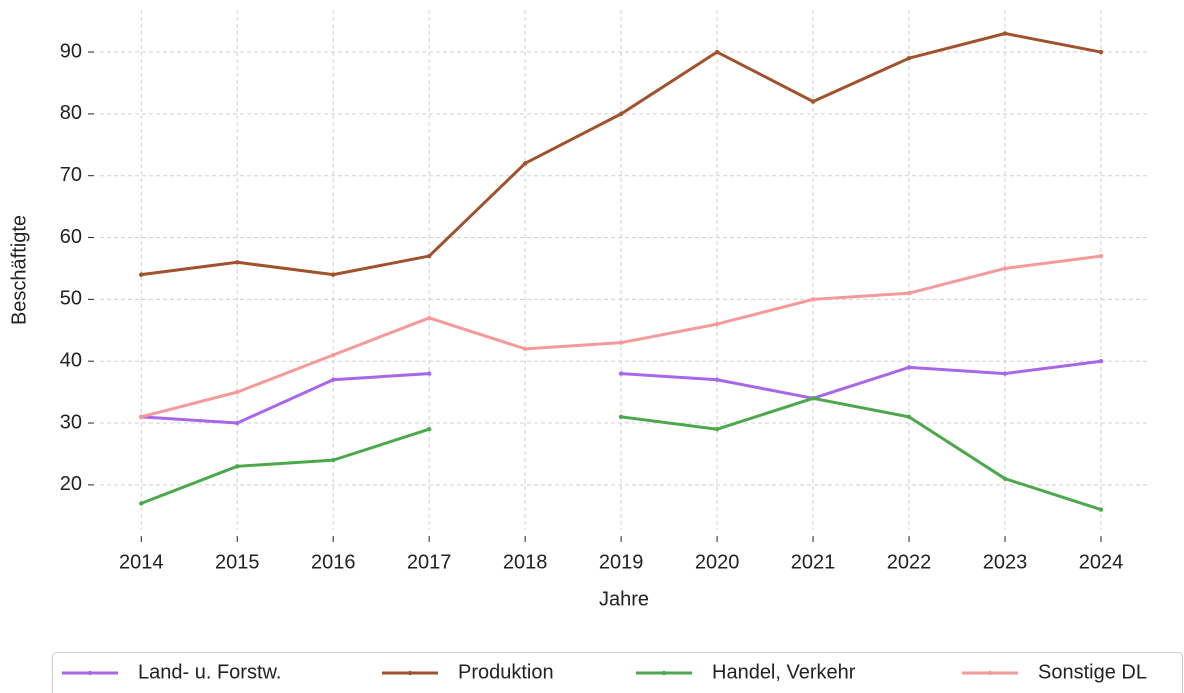 Image resolution: width=1184 pixels, height=693 pixels. What do you see at coordinates (71, 360) in the screenshot?
I see `y-tick-label: 40` at bounding box center [71, 360].